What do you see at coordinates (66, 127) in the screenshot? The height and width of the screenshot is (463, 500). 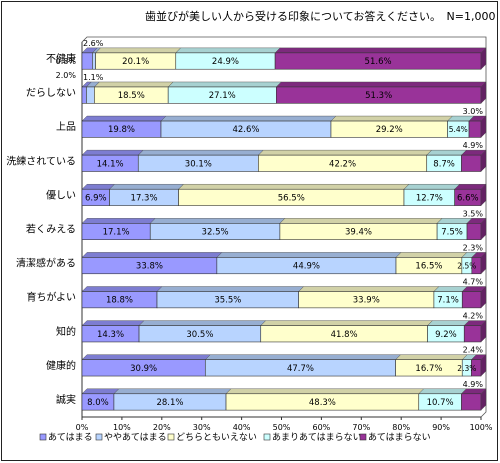 I see `category-label: 上品` at bounding box center [66, 127].